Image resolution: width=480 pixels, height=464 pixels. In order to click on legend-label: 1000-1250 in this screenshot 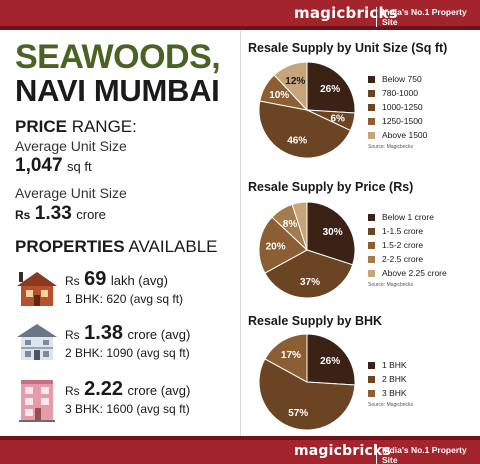, I will do `click(402, 107)`.